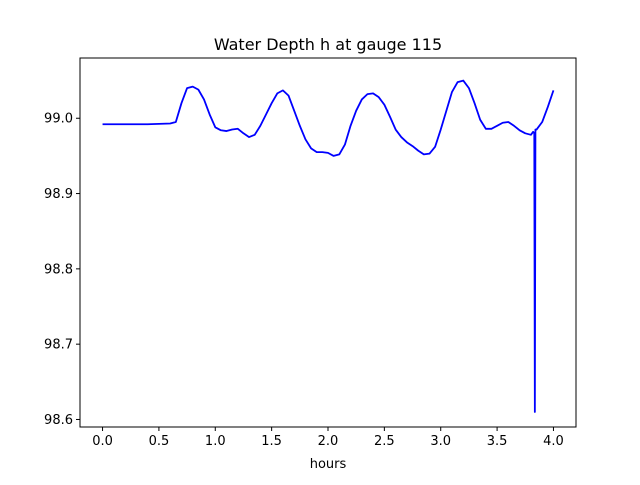 Image resolution: width=640 pixels, height=485 pixels. I want to click on y-tick-label: 98.6, so click(58, 420).